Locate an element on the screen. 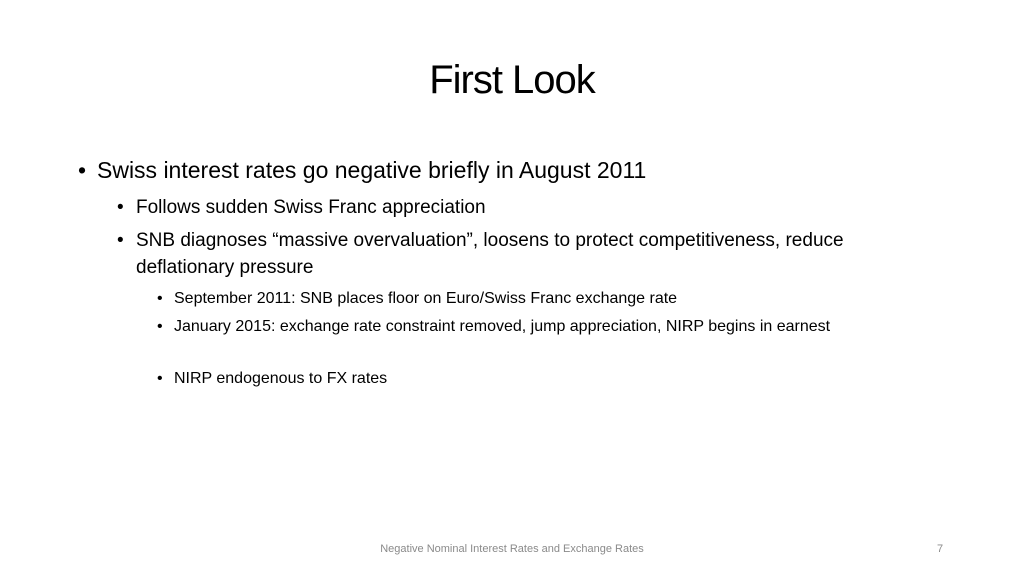 Image resolution: width=1024 pixels, height=576 pixels. bullet: Follows sudden Swiss Franc appreciation is located at coordinates (526, 207).